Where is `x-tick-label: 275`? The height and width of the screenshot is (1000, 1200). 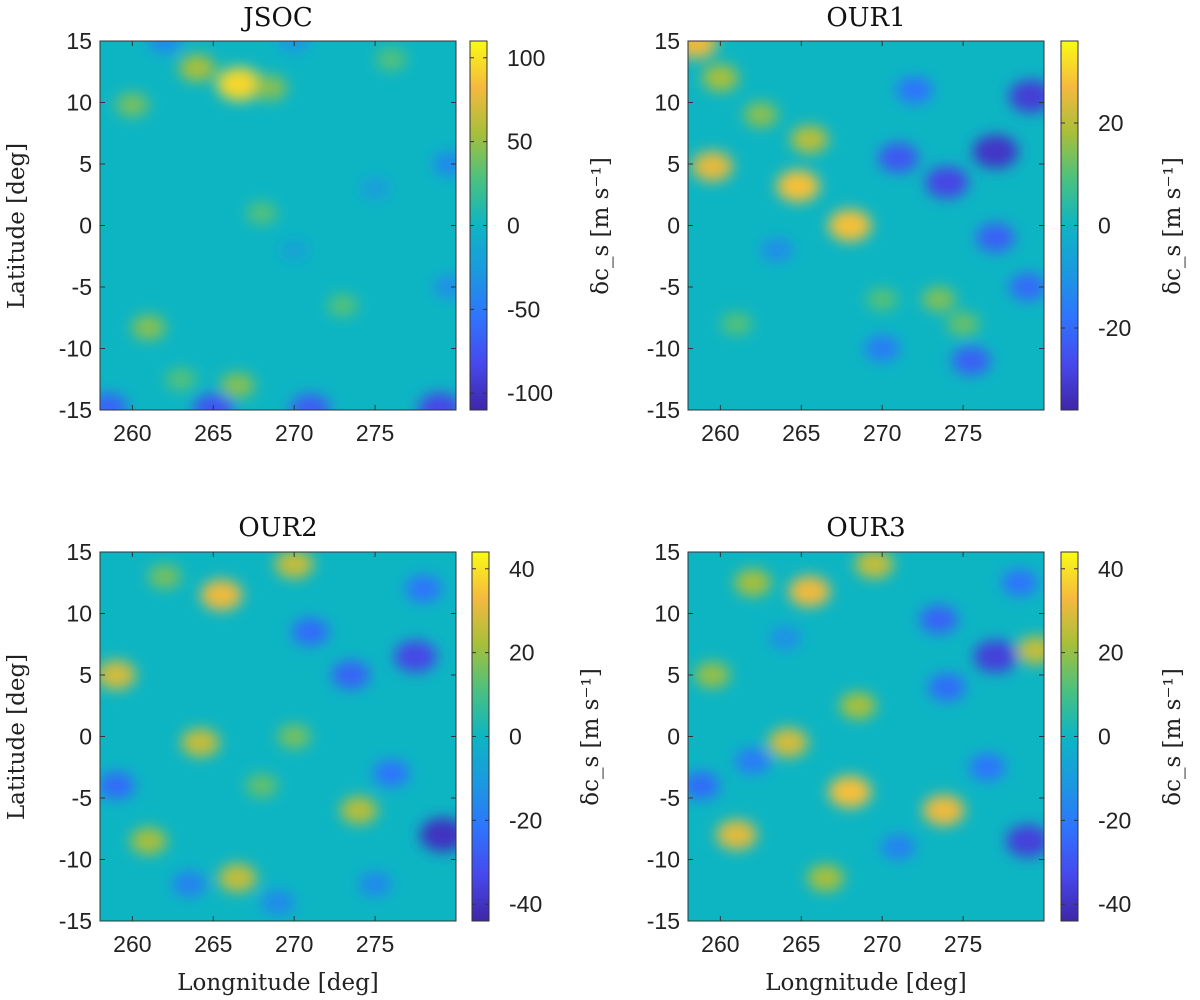 x-tick-label: 275 is located at coordinates (375, 433).